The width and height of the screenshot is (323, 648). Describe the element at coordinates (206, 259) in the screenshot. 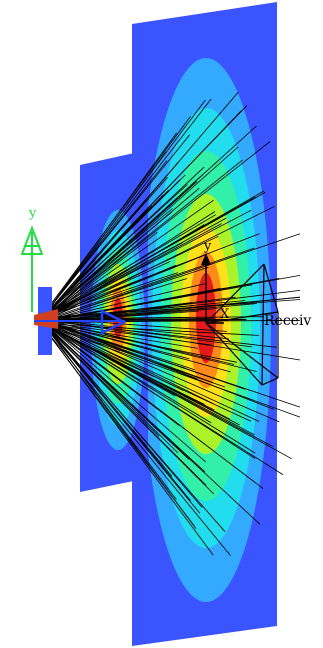

I see `receiver-y-arrowhead` at that location.